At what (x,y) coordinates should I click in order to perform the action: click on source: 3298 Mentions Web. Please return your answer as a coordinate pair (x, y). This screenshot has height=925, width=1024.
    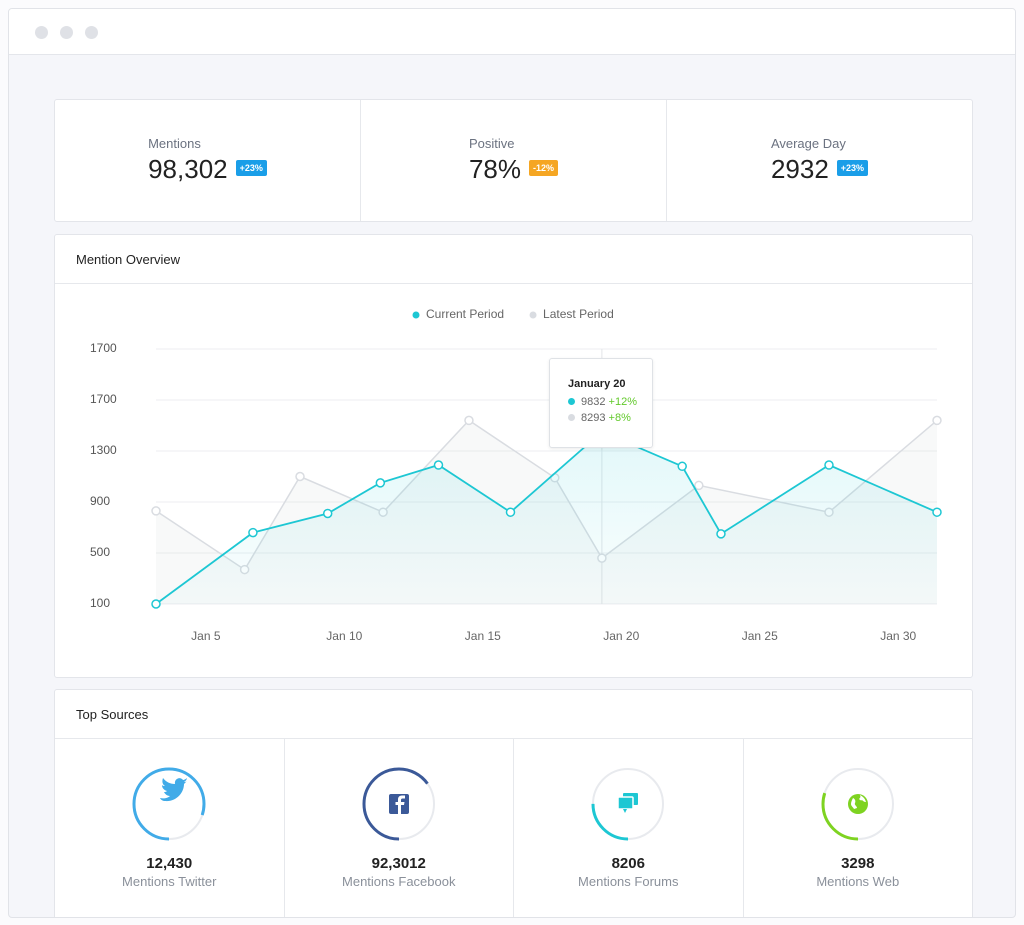
    Looking at the image, I should click on (857, 828).